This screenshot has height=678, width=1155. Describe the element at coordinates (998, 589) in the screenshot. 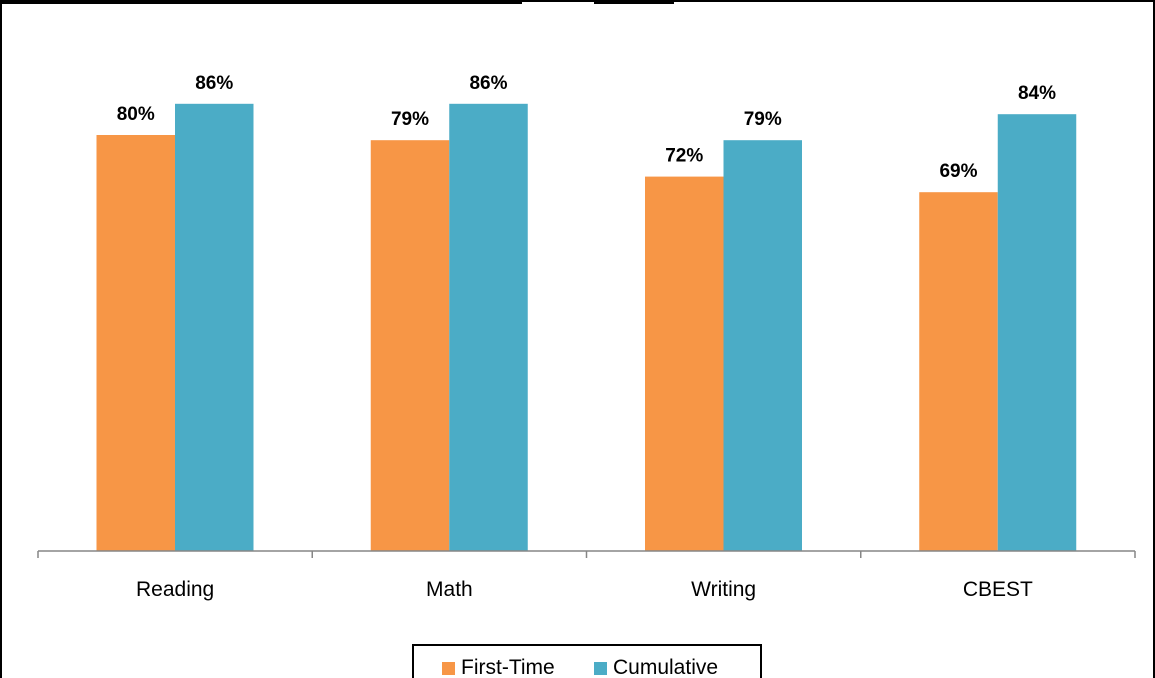

I see `category-label-cbest: CBEST` at that location.